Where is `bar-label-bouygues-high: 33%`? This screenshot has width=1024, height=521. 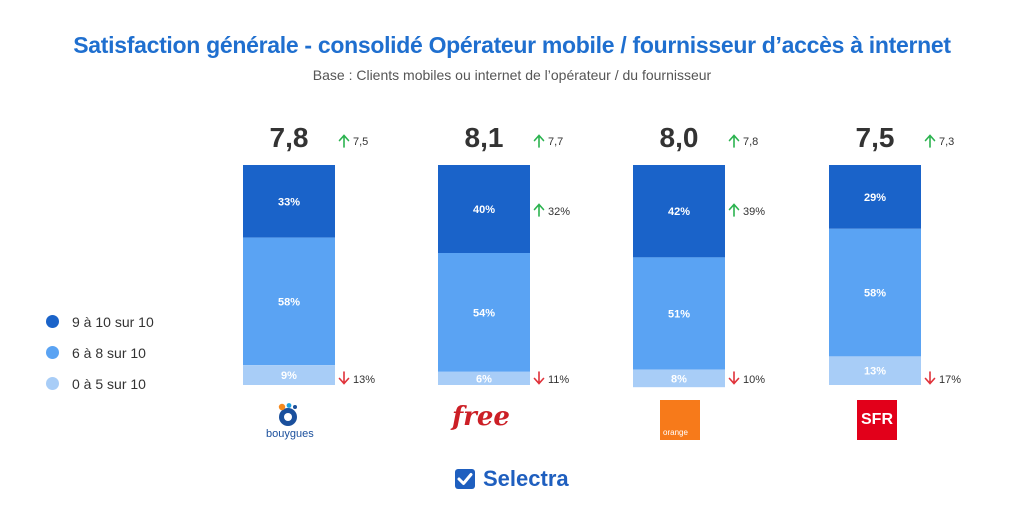 bar-label-bouygues-high: 33% is located at coordinates (289, 202).